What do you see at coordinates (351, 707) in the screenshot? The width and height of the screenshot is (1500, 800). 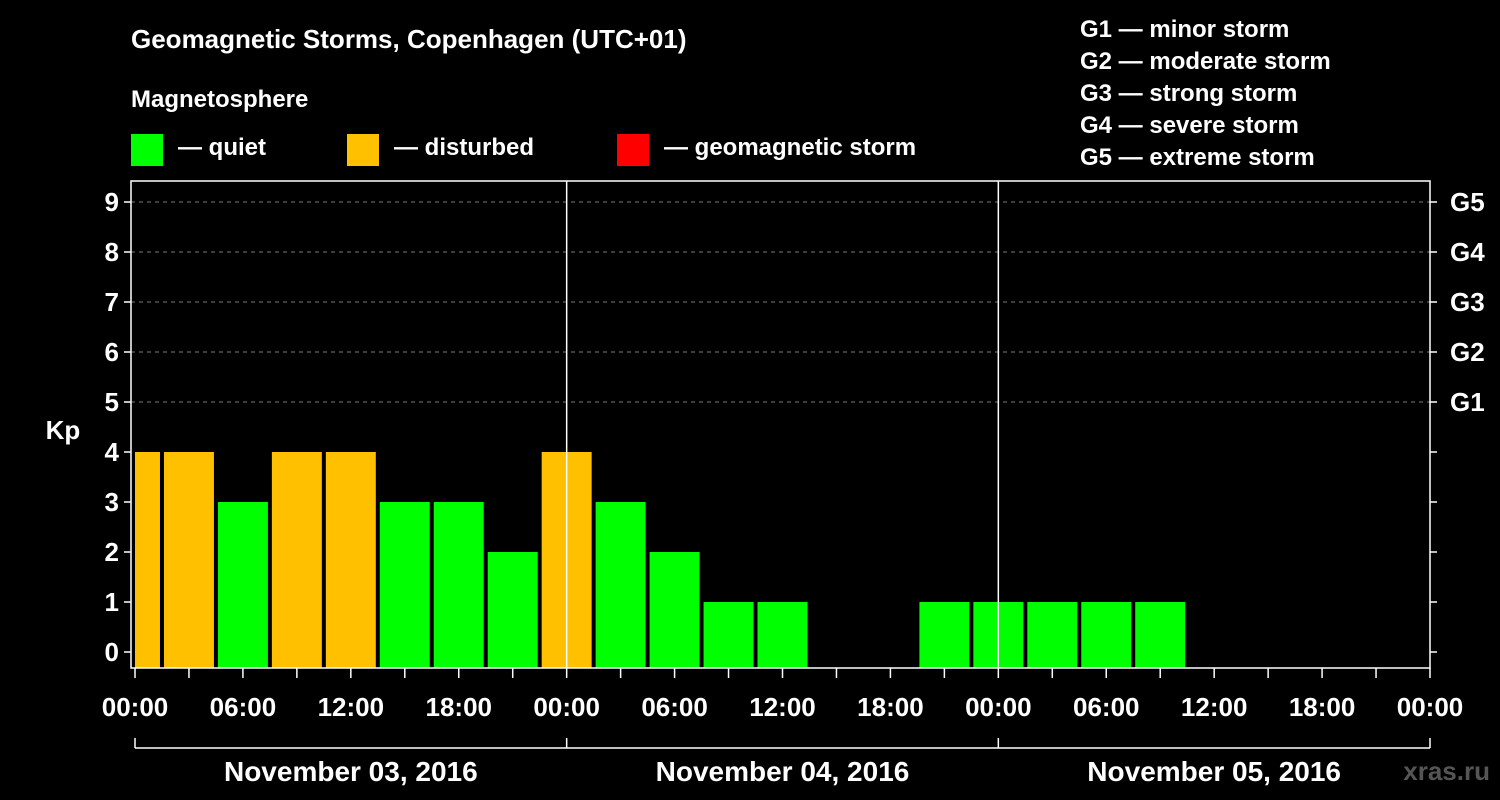 I see `x-tick-label-2: 12:00` at bounding box center [351, 707].